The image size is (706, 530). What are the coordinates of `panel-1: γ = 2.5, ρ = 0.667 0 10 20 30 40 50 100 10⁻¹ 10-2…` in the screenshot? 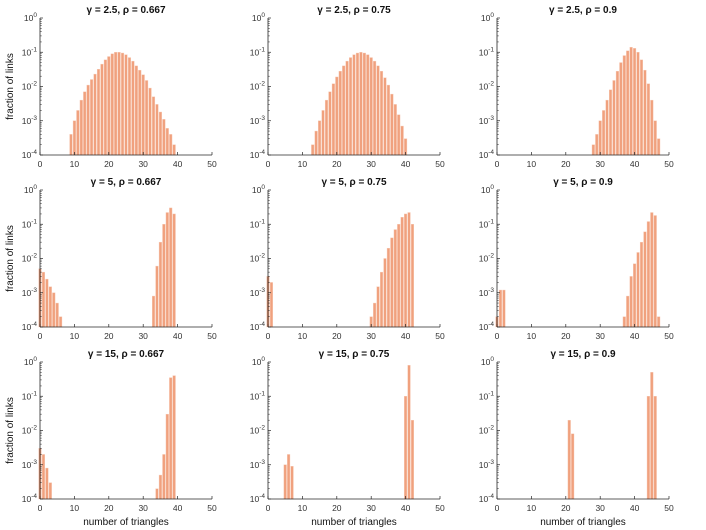 It's located at (111, 87).